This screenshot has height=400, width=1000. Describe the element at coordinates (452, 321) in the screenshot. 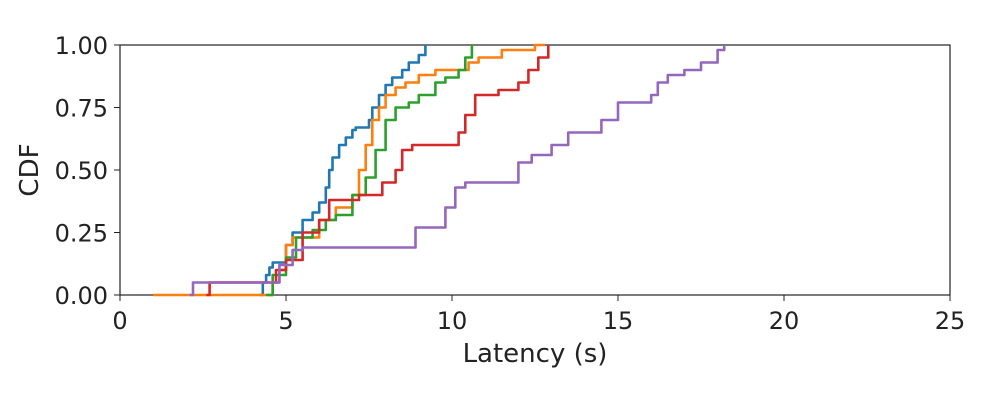

I see `x-tick-label: 10` at that location.